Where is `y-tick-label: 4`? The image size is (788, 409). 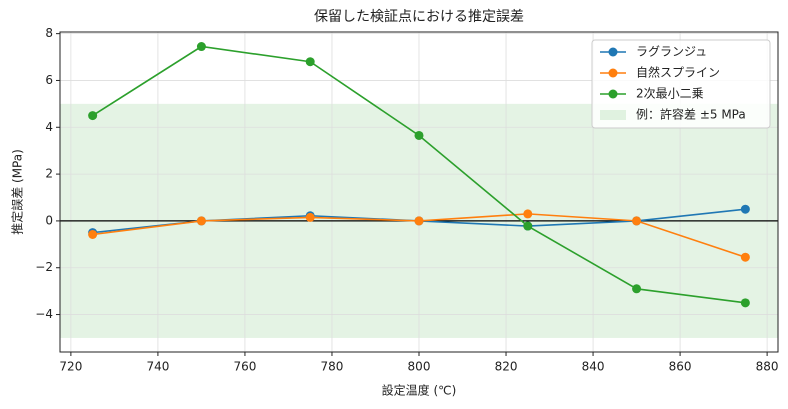 y-tick-label: 4 is located at coordinates (49, 127).